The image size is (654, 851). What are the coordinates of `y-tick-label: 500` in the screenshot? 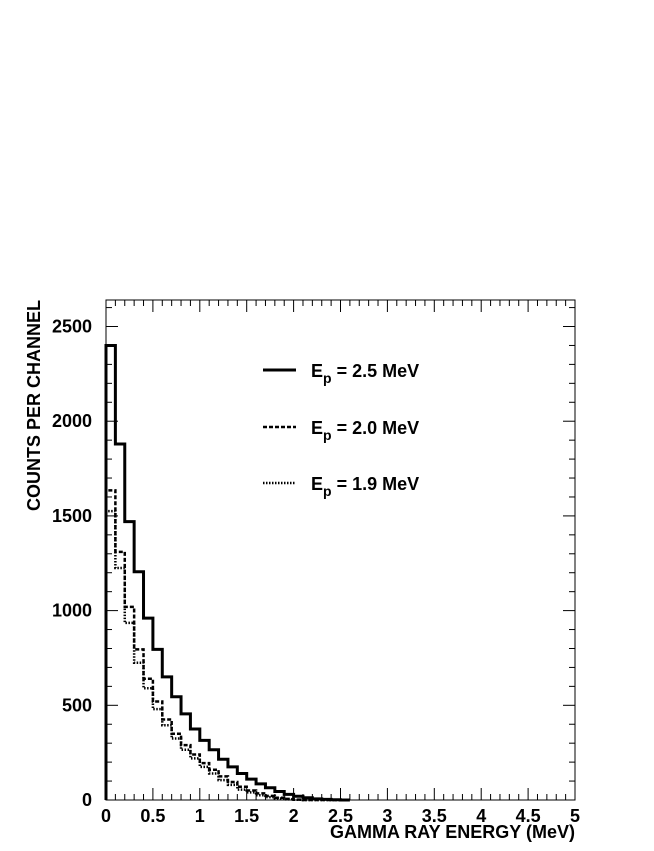 It's located at (77, 705).